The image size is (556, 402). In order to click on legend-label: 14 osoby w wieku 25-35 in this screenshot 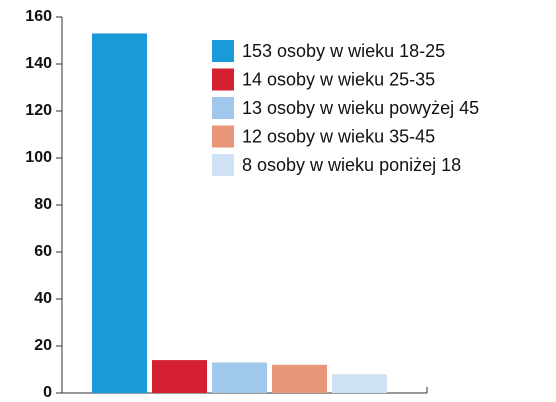, I will do `click(338, 79)`.